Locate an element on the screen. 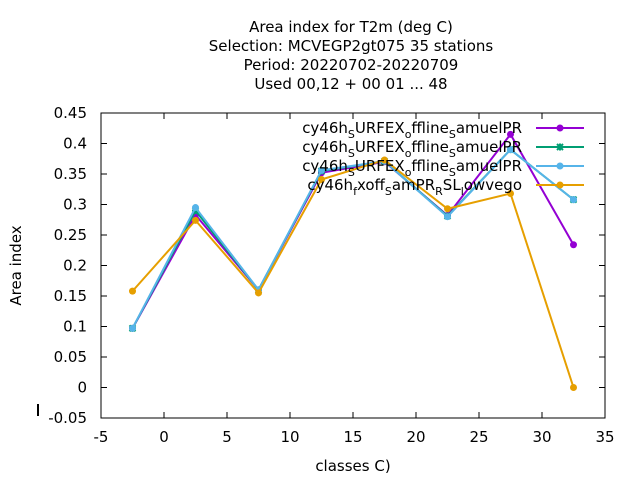 This screenshot has height=480, width=640. x-tick-label: 0 is located at coordinates (164, 437).